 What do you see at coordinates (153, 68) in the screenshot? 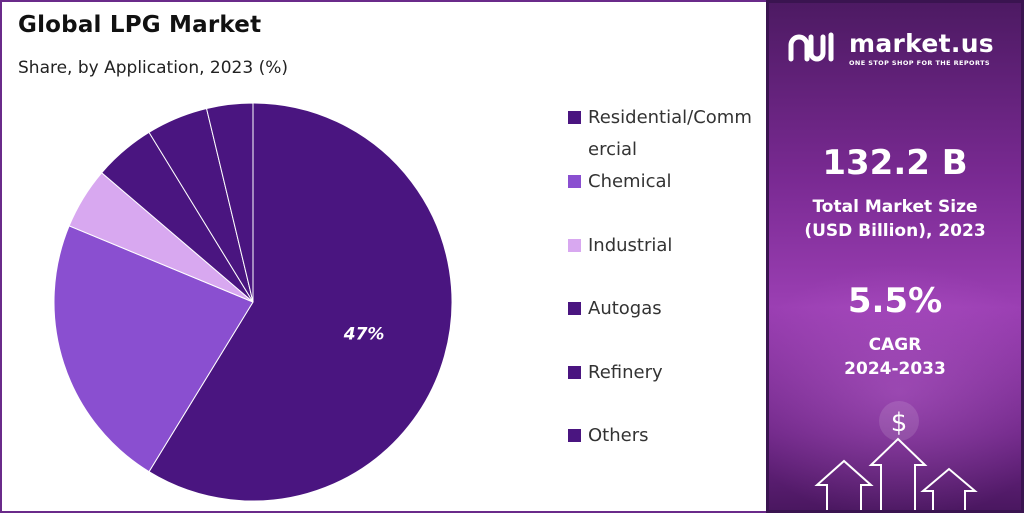
I see `chart-subtitle: Share, by Application, 2023 (%)` at bounding box center [153, 68].